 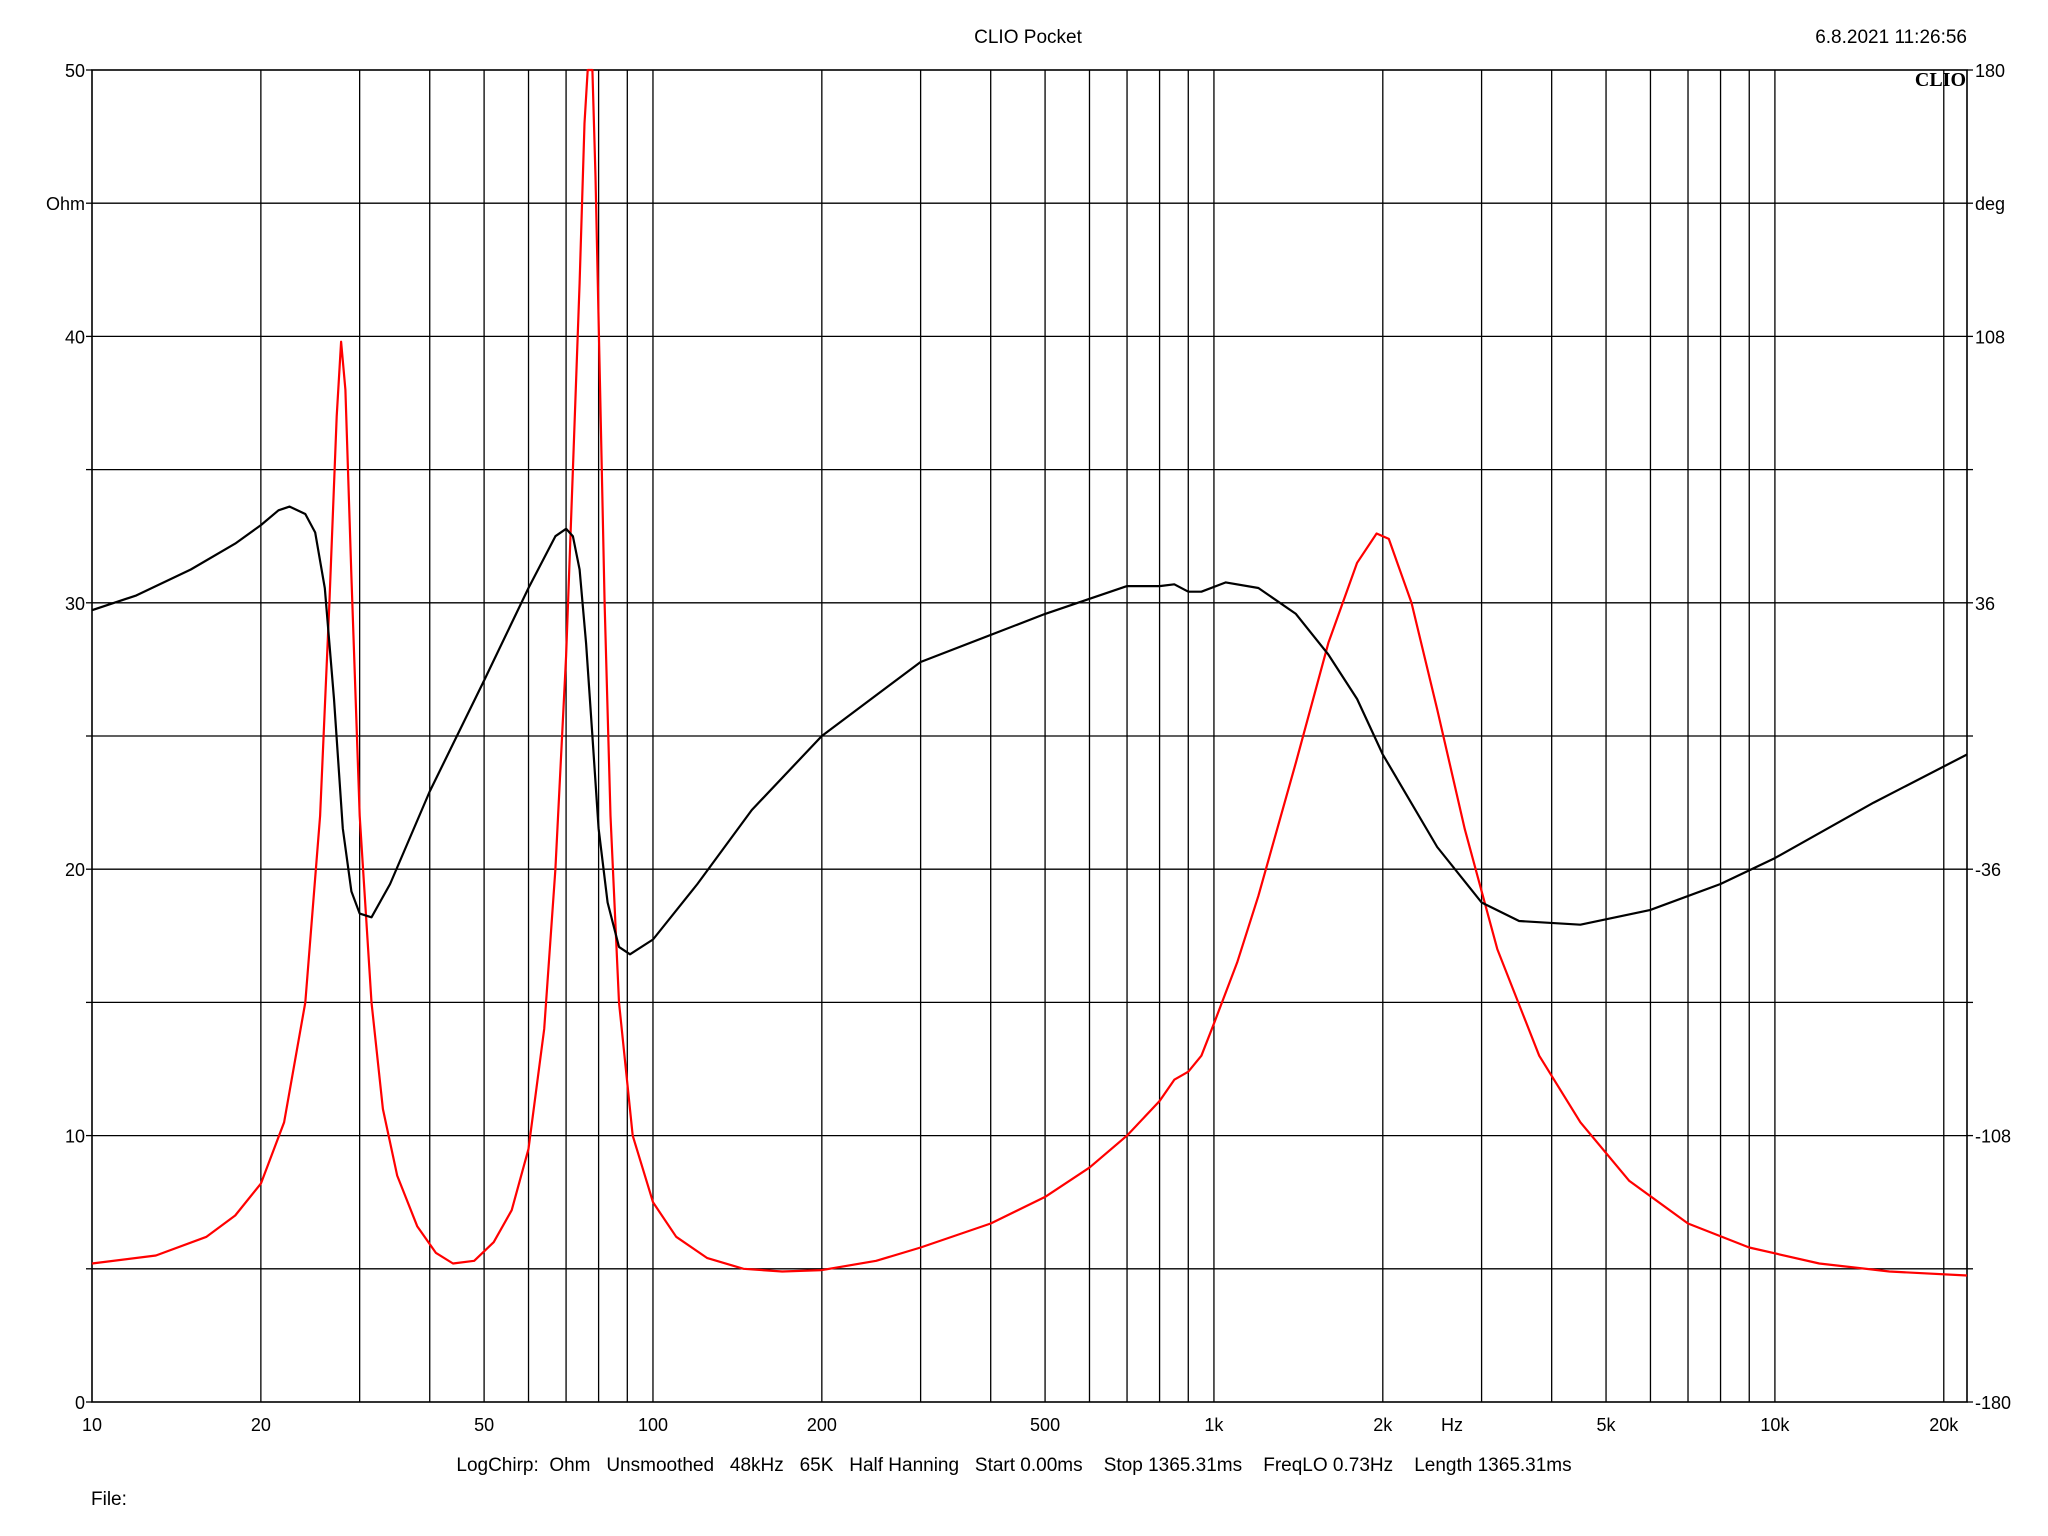 What do you see at coordinates (109, 1499) in the screenshot?
I see `file-label: File:` at bounding box center [109, 1499].